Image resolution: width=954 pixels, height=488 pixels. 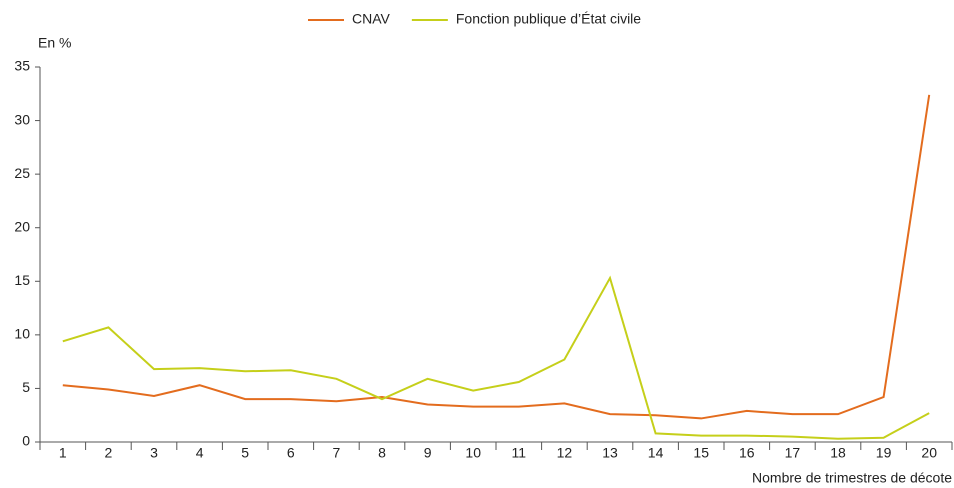 What do you see at coordinates (656, 453) in the screenshot?
I see `x-tick-label: 14` at bounding box center [656, 453].